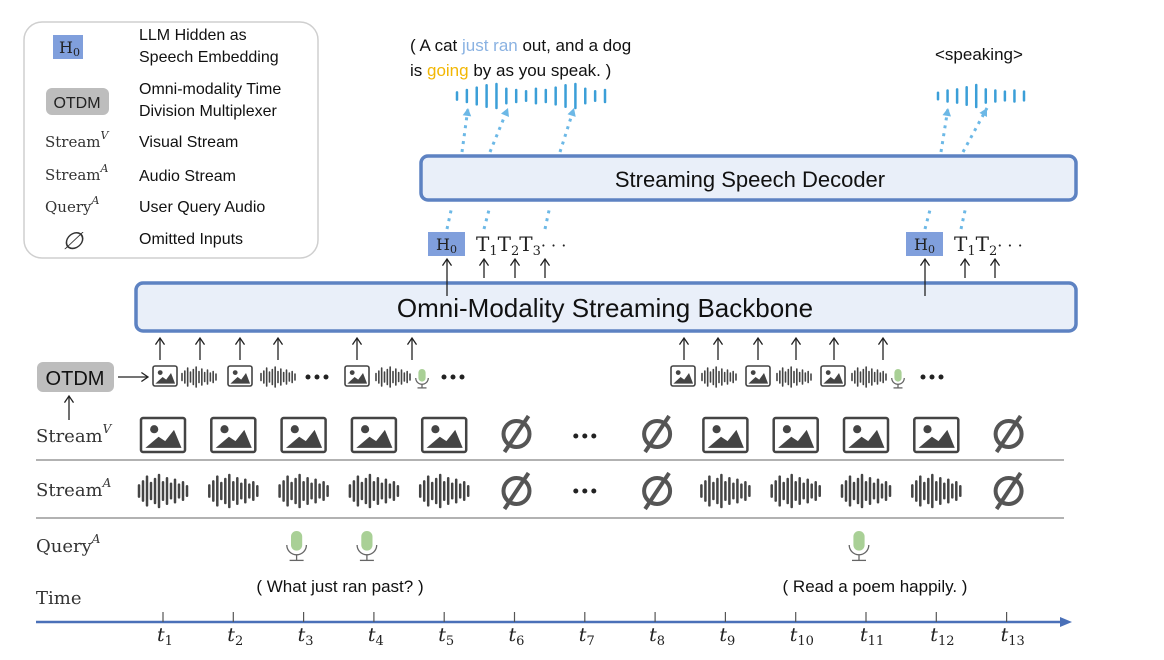 This screenshot has height=660, width=1164. I want to click on row-label-stream-v: StreamV, so click(74, 434).